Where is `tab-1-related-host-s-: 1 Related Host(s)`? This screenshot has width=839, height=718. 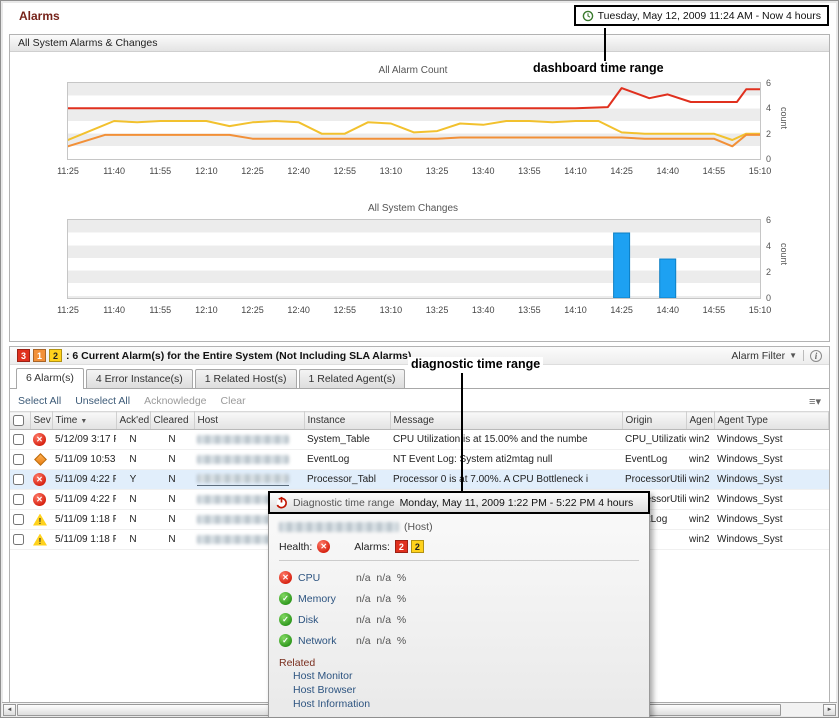 tab-1-related-host-s-: 1 Related Host(s) is located at coordinates (245, 378).